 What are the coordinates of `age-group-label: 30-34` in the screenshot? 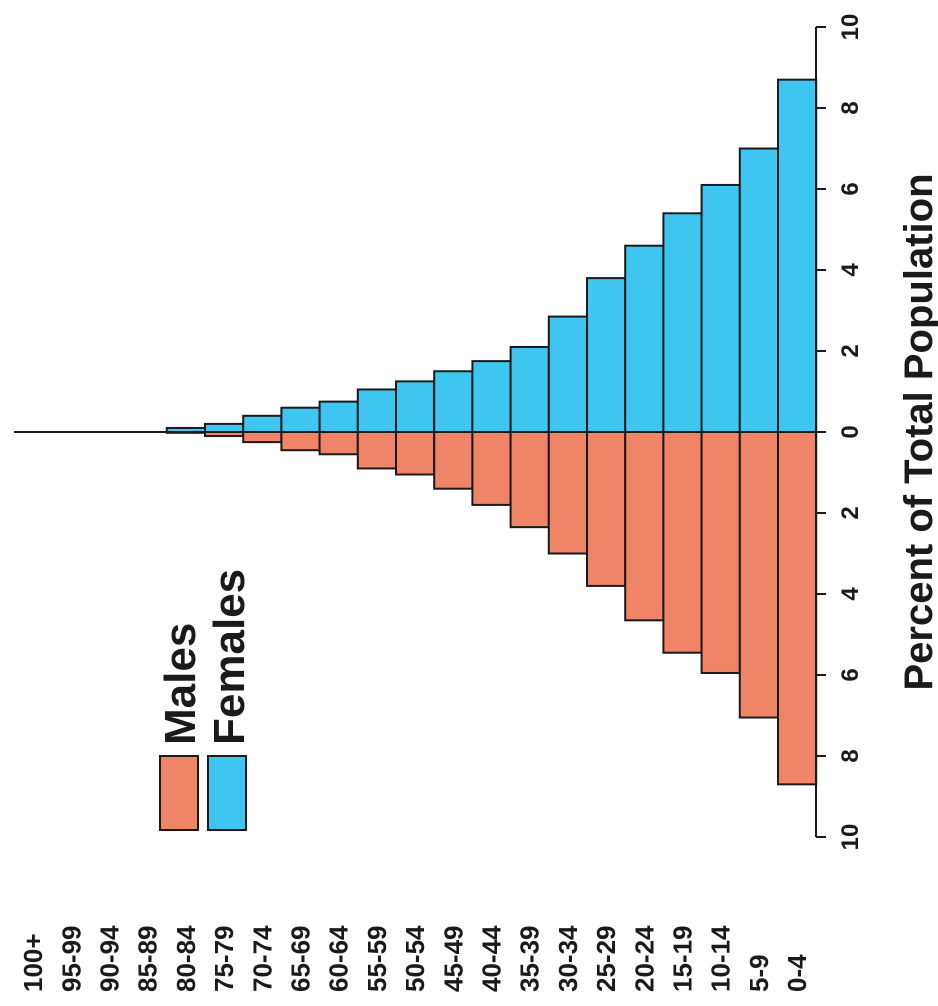 It's located at (568, 958).